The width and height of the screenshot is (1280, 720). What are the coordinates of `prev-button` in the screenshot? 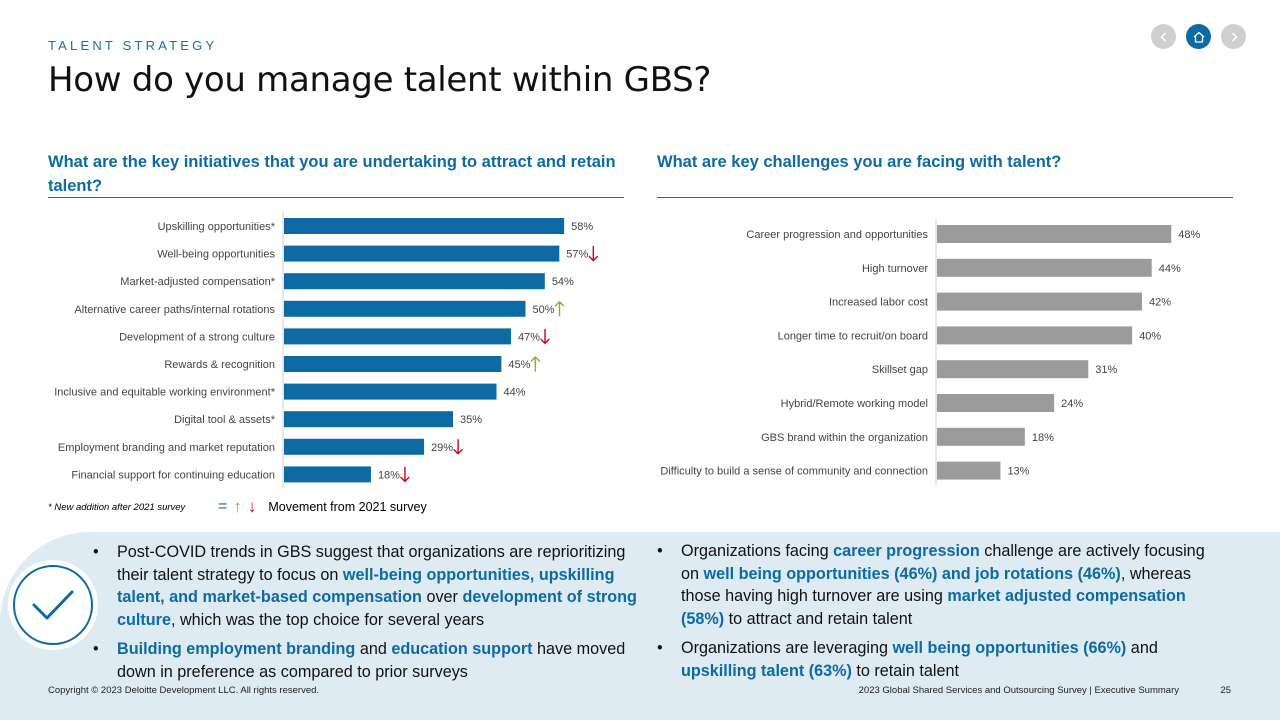 It's located at (1163, 36).